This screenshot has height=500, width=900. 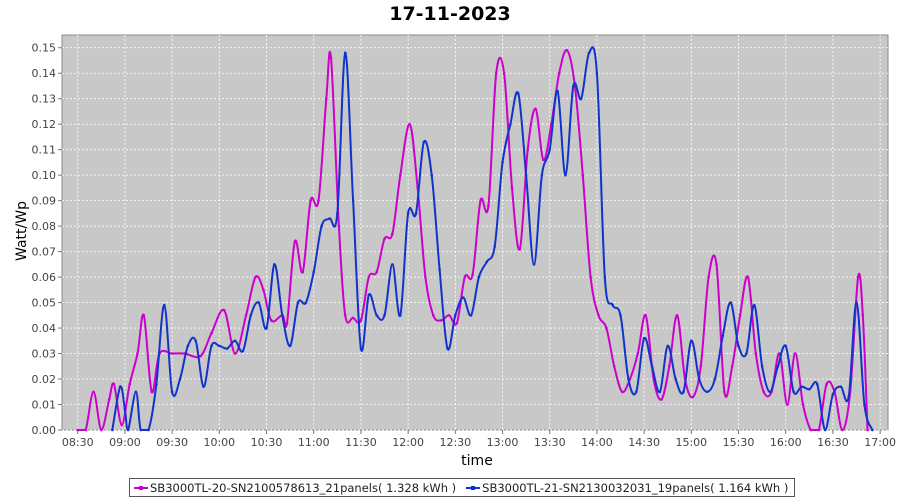 I want to click on y-tick-label: 0.08, so click(x=44, y=226).